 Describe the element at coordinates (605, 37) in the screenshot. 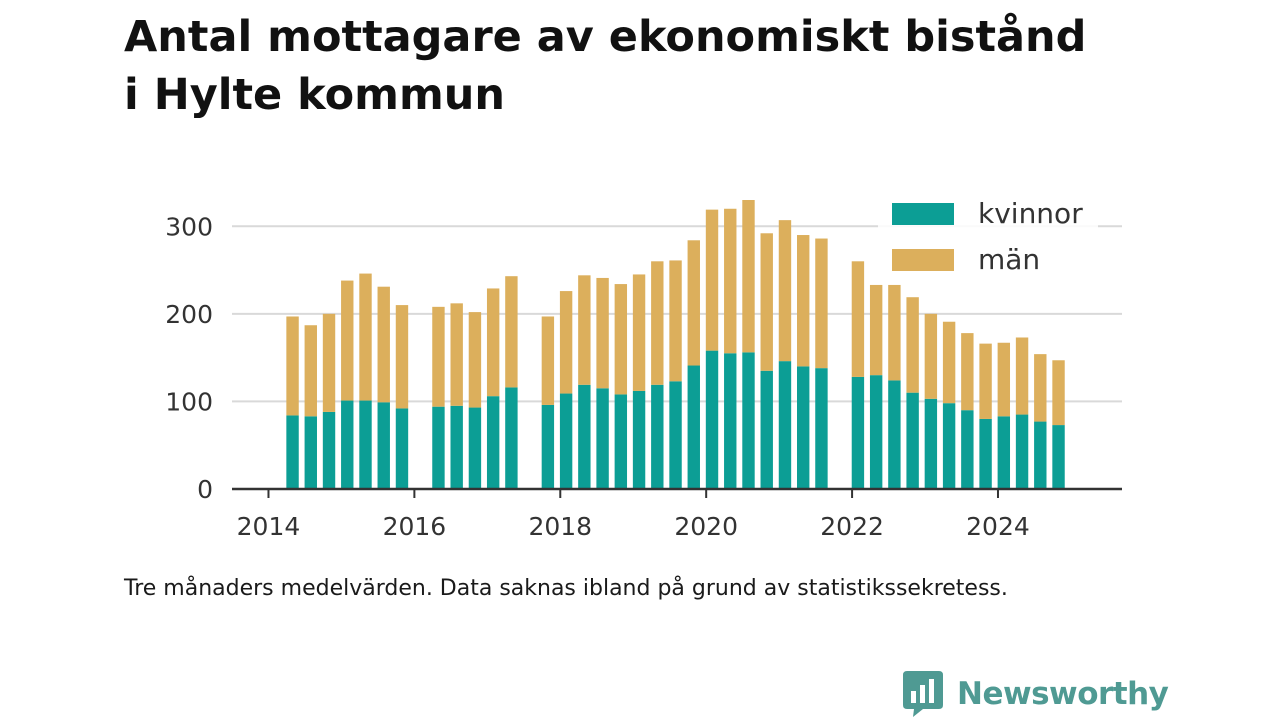

I see `chart-title-line-1: Antal mottagare av ekonomiskt bistånd` at that location.